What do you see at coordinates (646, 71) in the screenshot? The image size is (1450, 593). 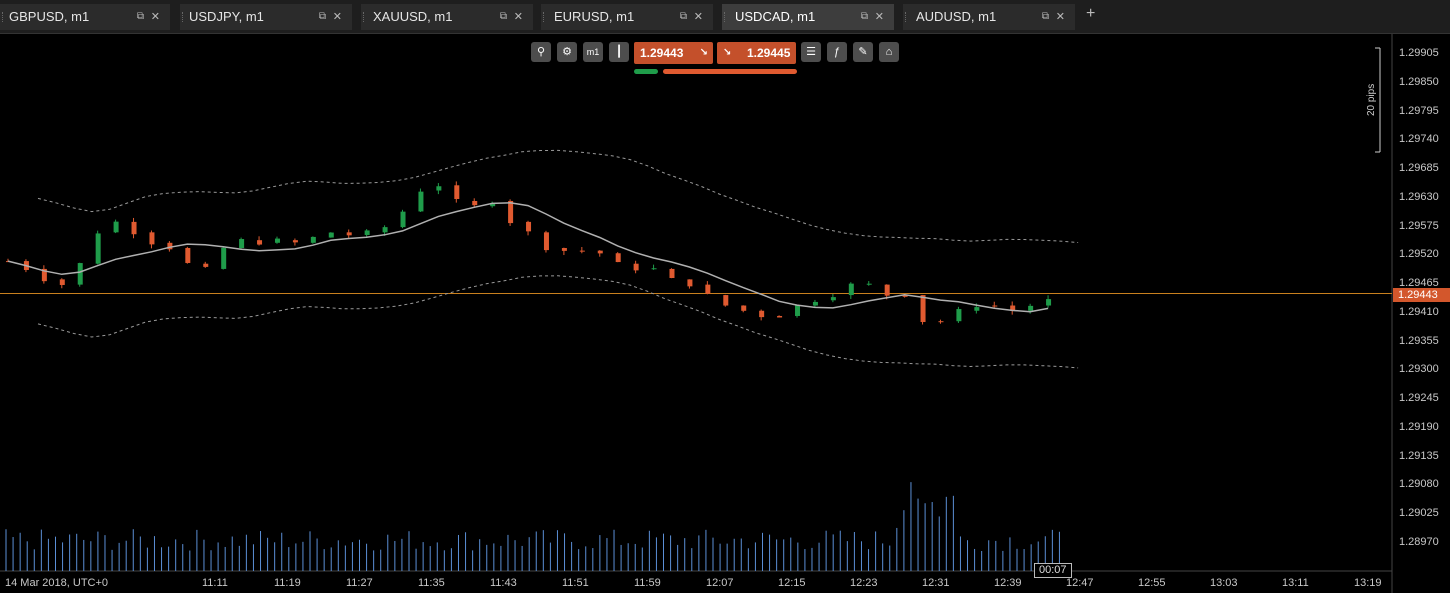 I see `sell-volume-bar` at bounding box center [646, 71].